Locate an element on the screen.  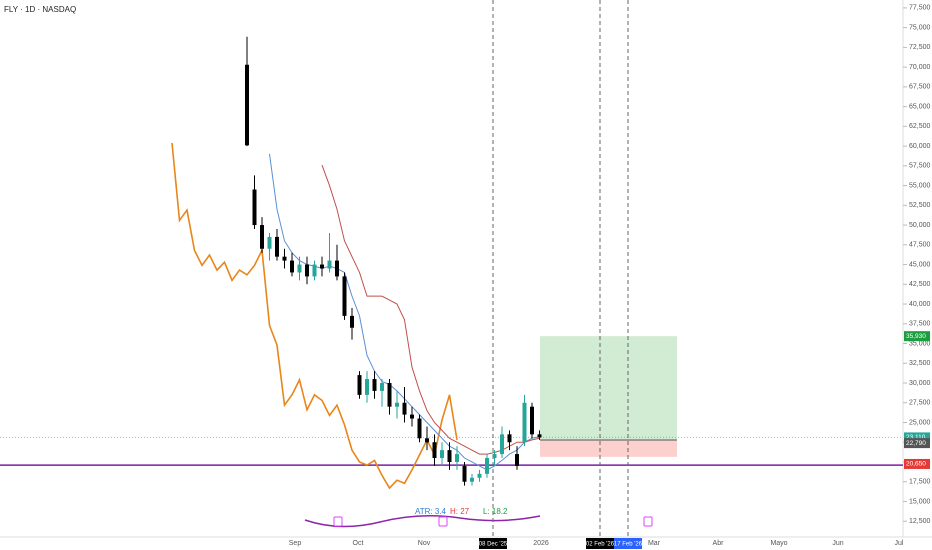
y-tick-label: 37,500 is located at coordinates (920, 324).